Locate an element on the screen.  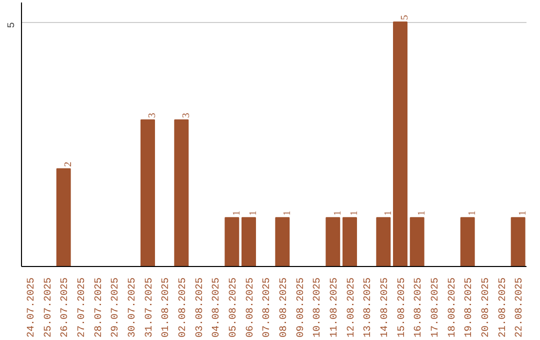
x-tick-label: 30.07.2025 is located at coordinates (132, 307).